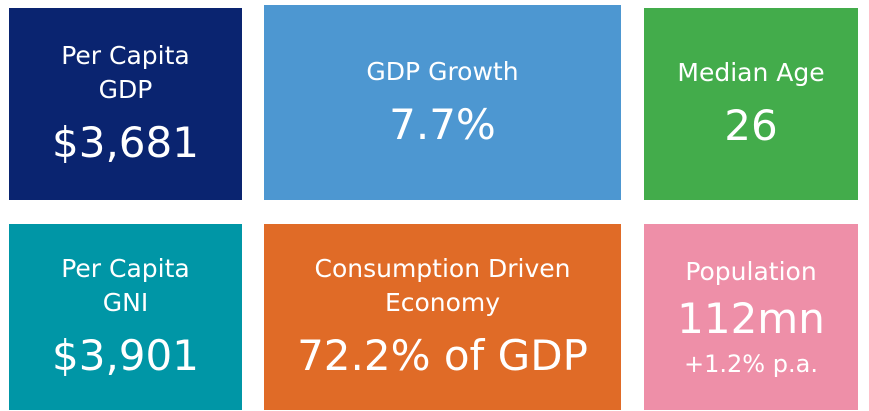  What do you see at coordinates (442, 124) in the screenshot?
I see `tile-value: 7.7%` at bounding box center [442, 124].